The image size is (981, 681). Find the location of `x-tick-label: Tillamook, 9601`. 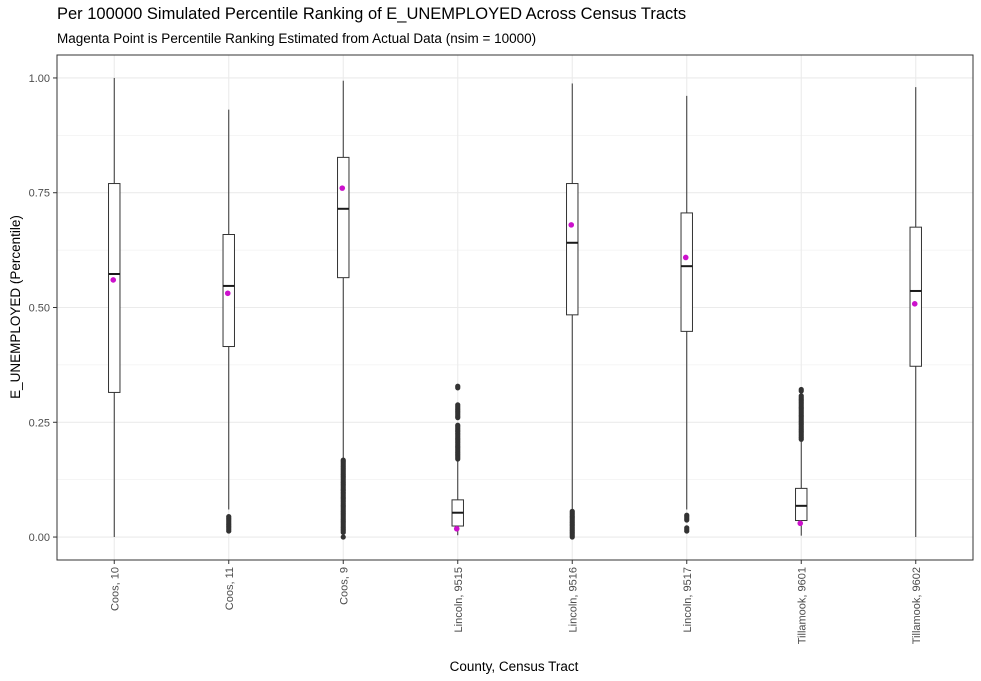

x-tick-label: Tillamook, 9601 is located at coordinates (802, 605).